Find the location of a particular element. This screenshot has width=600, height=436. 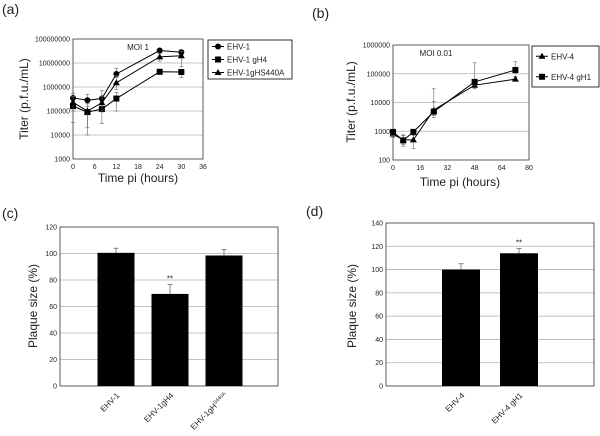

x-tick-label: 32 is located at coordinates (448, 168).